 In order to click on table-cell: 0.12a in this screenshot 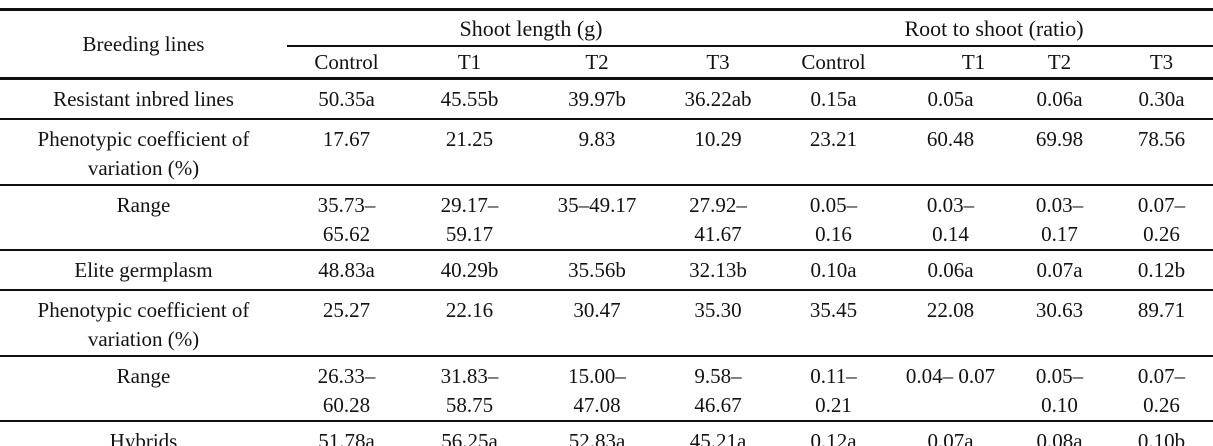, I will do `click(833, 437)`.